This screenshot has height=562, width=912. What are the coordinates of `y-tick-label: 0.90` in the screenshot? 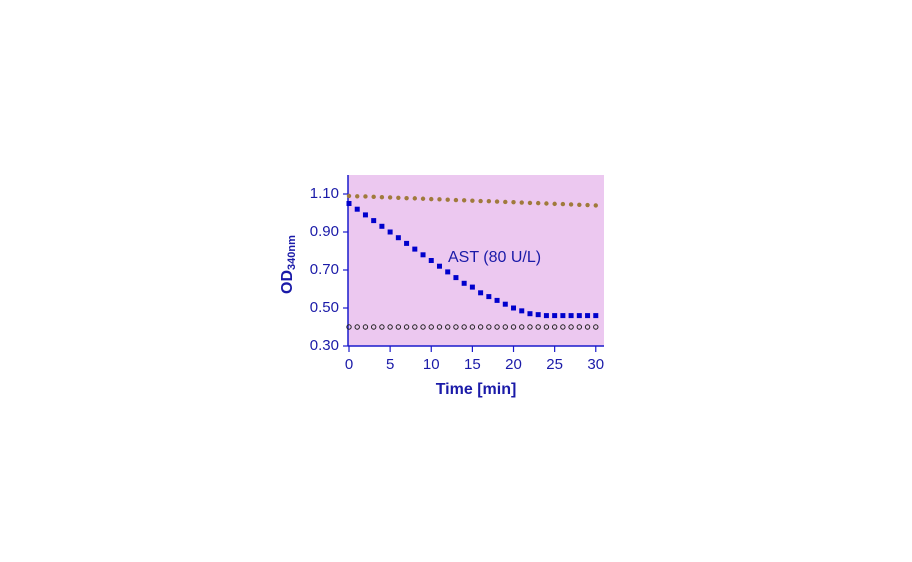 It's located at (324, 231).